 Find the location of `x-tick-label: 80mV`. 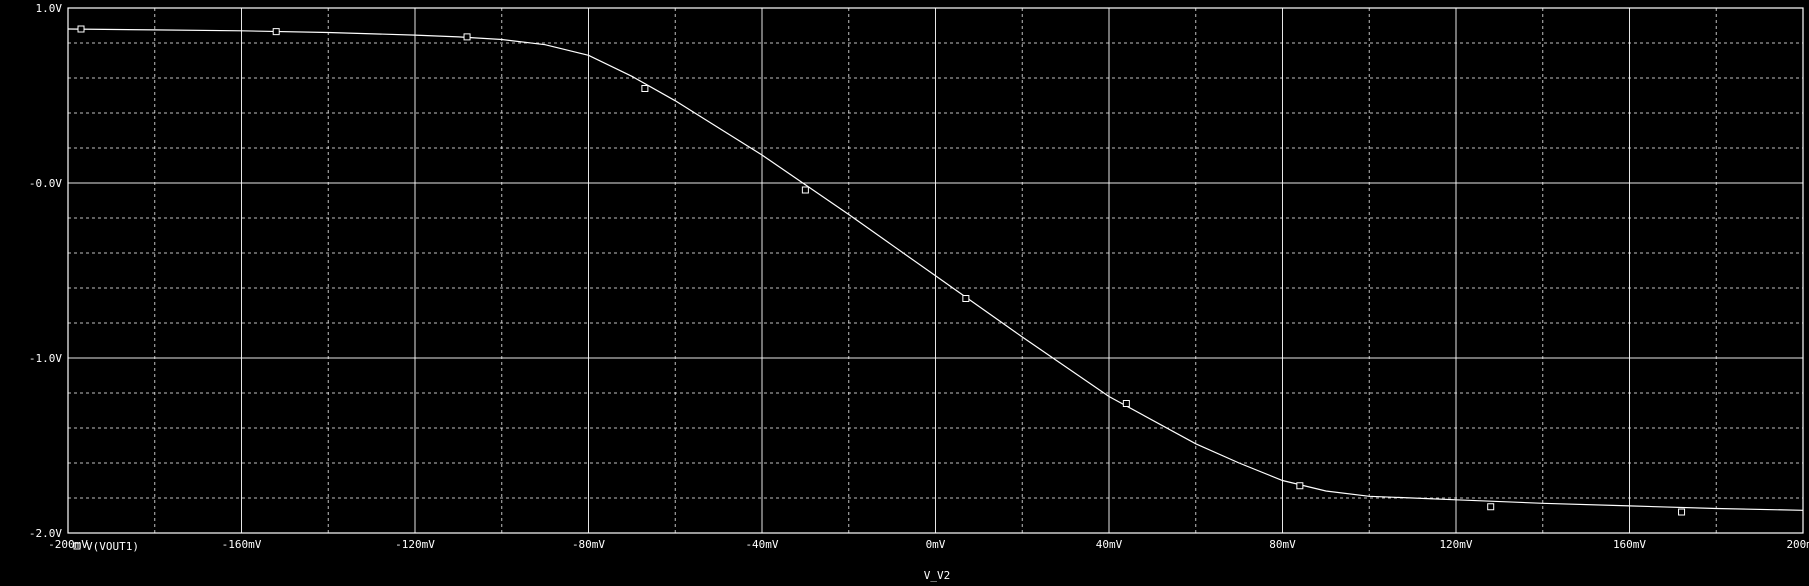

x-tick-label: 80mV is located at coordinates (1282, 544).